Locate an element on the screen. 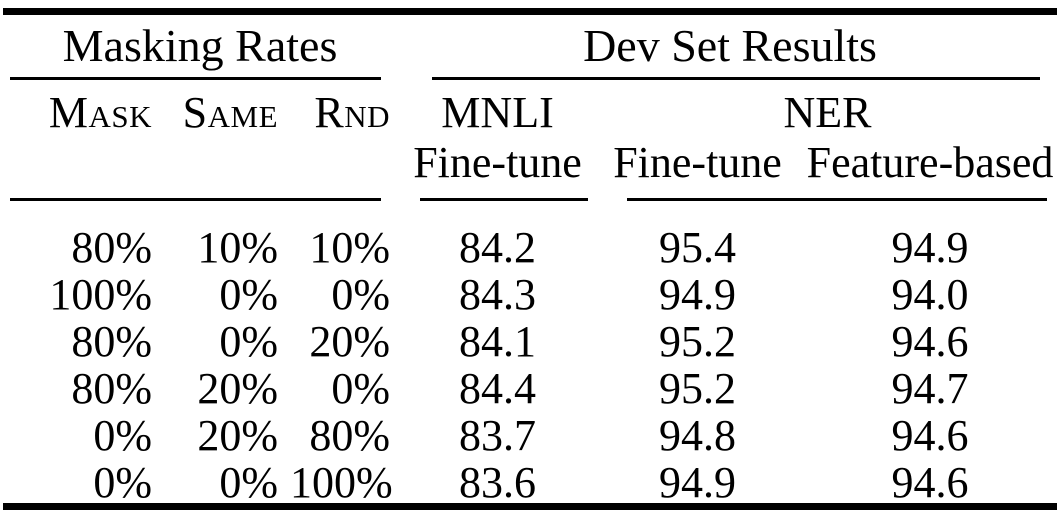 The height and width of the screenshot is (522, 1060). cell-mnli-finetune: 84.1 is located at coordinates (498, 341).